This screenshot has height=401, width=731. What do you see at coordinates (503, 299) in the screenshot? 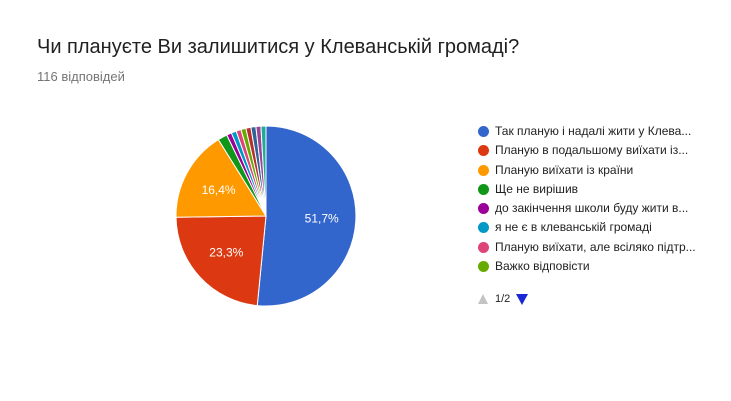
I see `legend-page-indicator: 1/2` at bounding box center [503, 299].